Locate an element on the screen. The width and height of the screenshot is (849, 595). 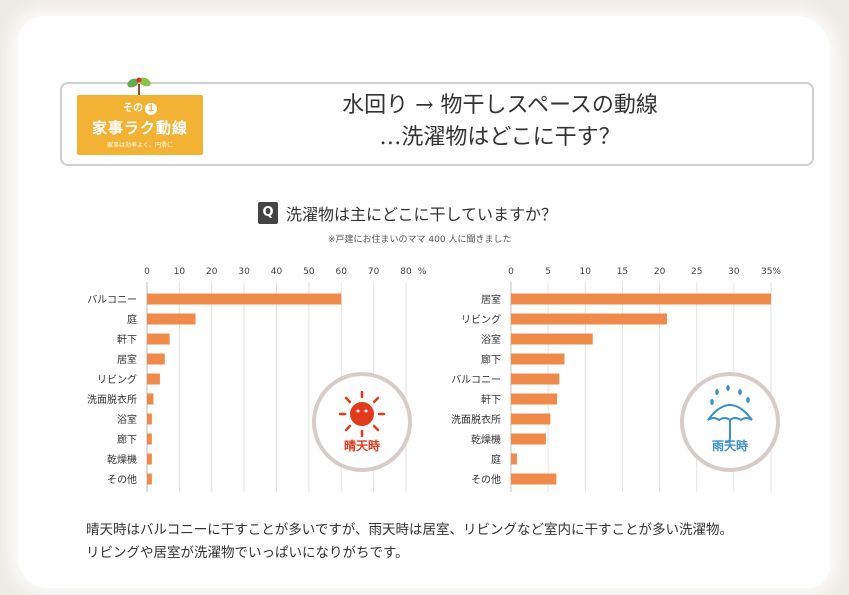
badge-title: 家事ラク動線 is located at coordinates (139, 128).